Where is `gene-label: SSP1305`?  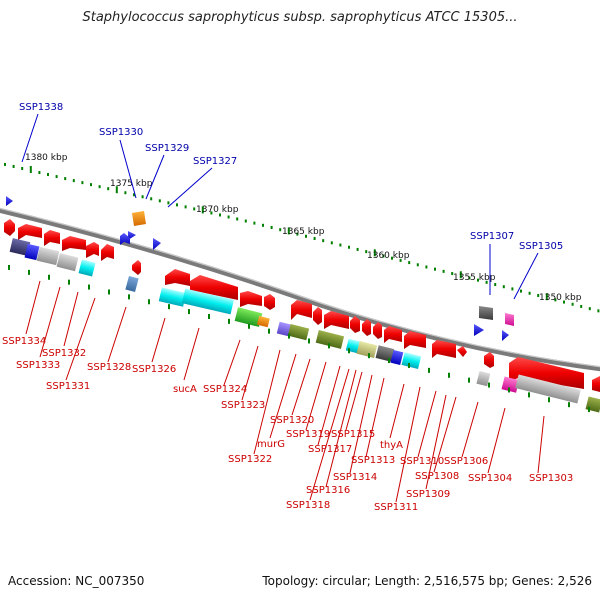 gene-label: SSP1305 is located at coordinates (541, 246).